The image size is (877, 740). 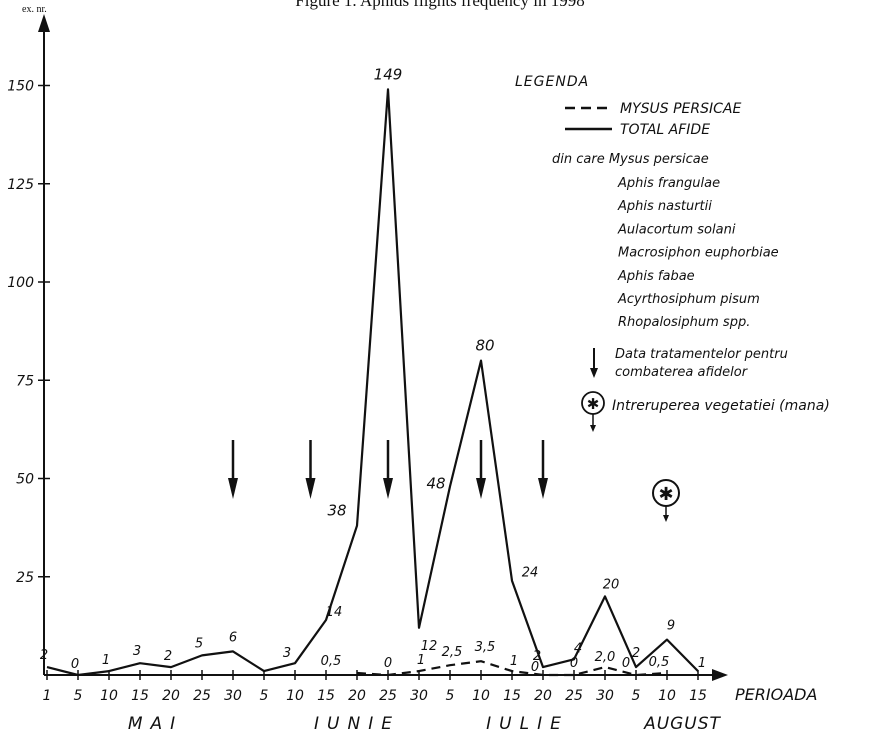 What do you see at coordinates (484, 346) in the screenshot?
I see `data-label: 80` at bounding box center [484, 346].